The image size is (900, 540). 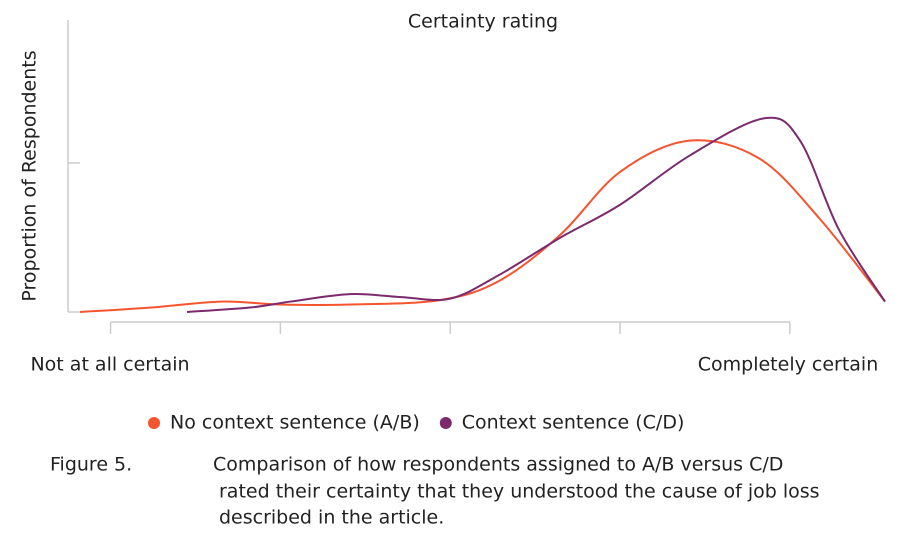 I want to click on caption-label: Figure 5., so click(x=91, y=465).